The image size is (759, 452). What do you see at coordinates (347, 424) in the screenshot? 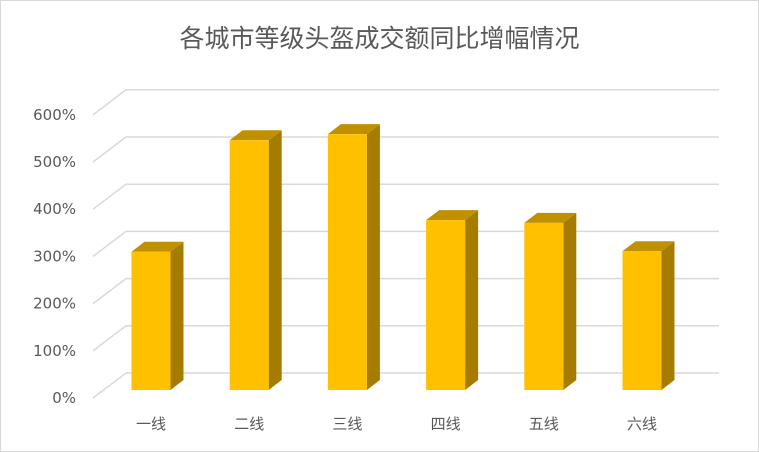
I see `x-tick-label: 三线` at bounding box center [347, 424].